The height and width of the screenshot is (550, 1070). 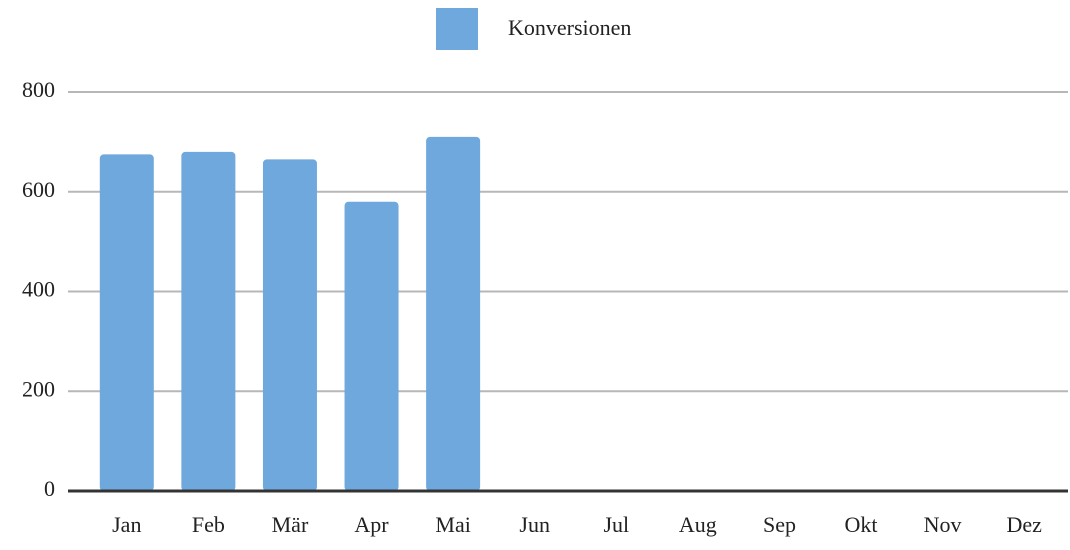 What do you see at coordinates (1024, 524) in the screenshot?
I see `x-tick-label: Dez` at bounding box center [1024, 524].